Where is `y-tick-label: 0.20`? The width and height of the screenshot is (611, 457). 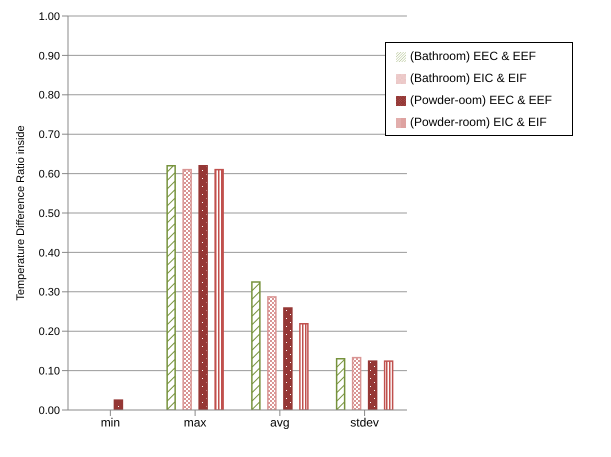
y-tick-label: 0.20 is located at coordinates (49, 332).